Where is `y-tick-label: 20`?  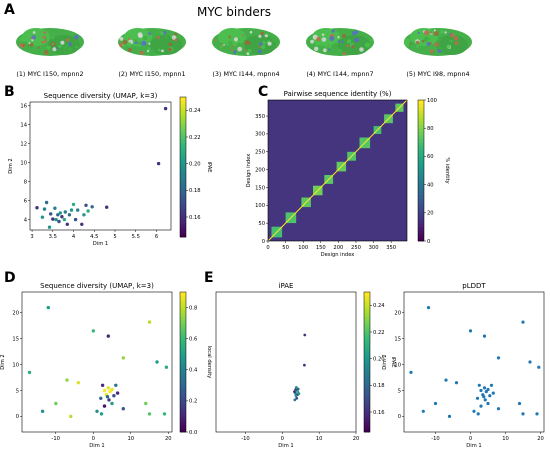
y-tick-label: 20 is located at coordinates (15, 314).